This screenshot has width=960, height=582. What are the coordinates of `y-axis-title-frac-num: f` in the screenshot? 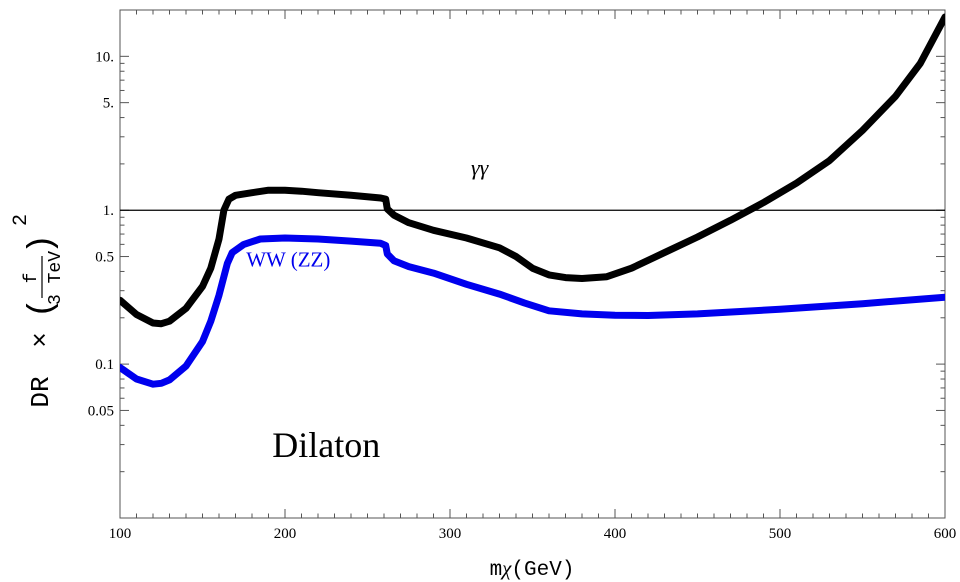 It's located at (32, 278).